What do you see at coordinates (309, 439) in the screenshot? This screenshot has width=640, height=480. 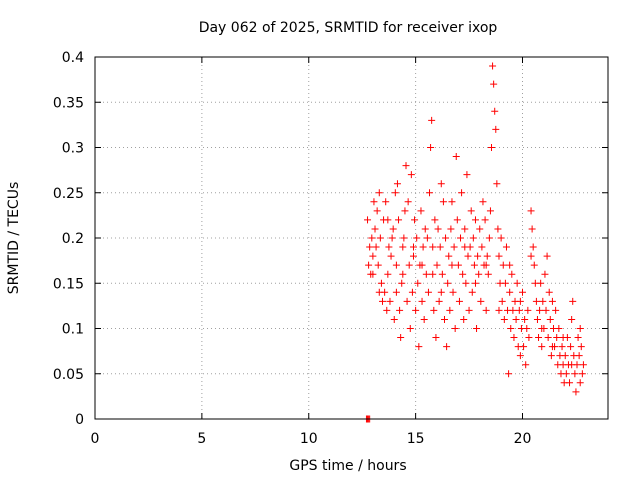 I see `x-tick-label: 10` at bounding box center [309, 439].